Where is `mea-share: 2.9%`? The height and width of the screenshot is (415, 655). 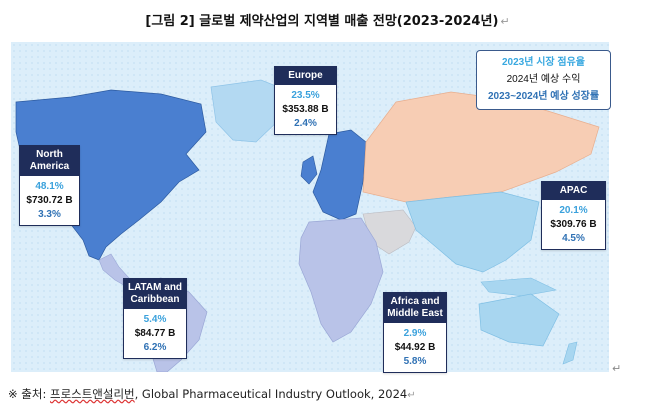 mea-share: 2.9% is located at coordinates (415, 333).